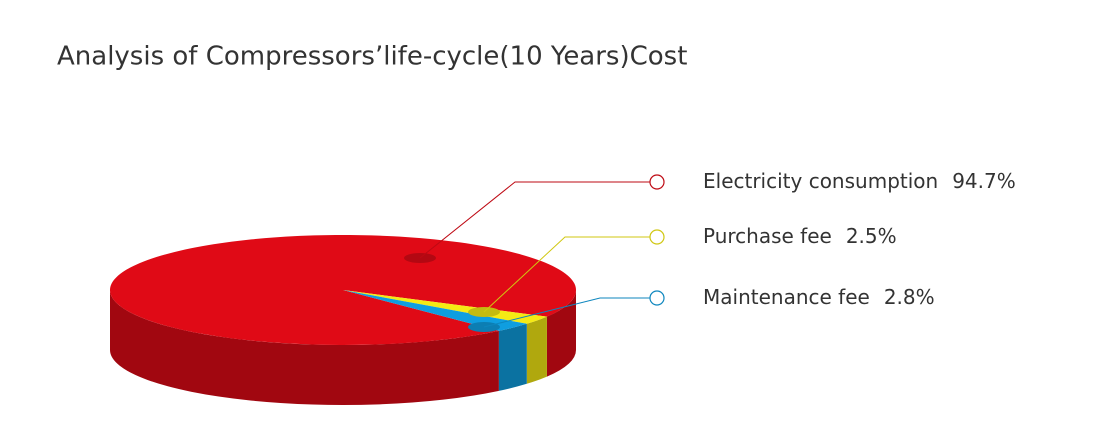  I want to click on legend-name: Maintenance fee, so click(786, 297).